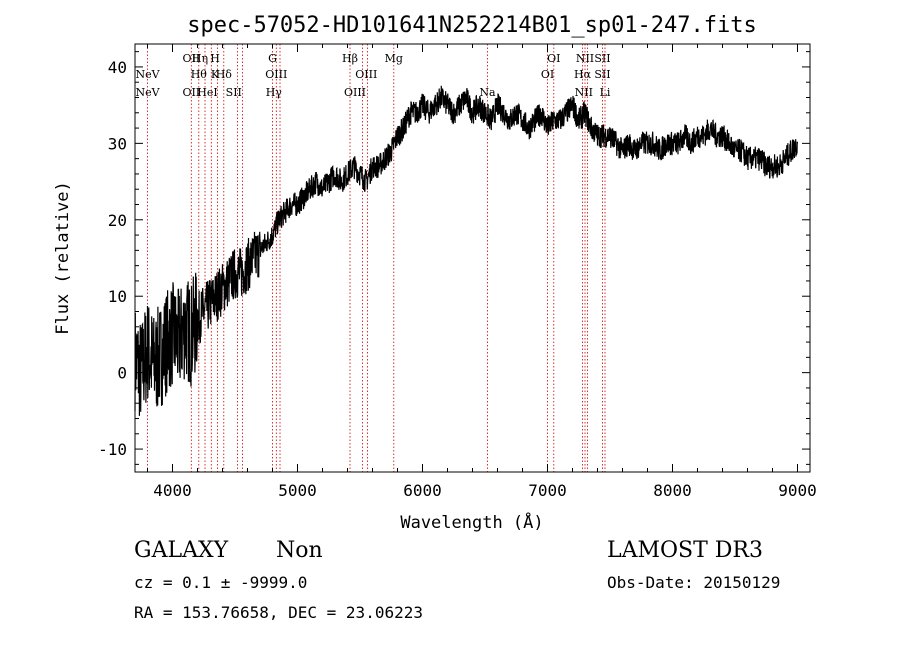 The height and width of the screenshot is (649, 900). What do you see at coordinates (117, 67) in the screenshot?
I see `y-tick-label-40: 40` at bounding box center [117, 67].